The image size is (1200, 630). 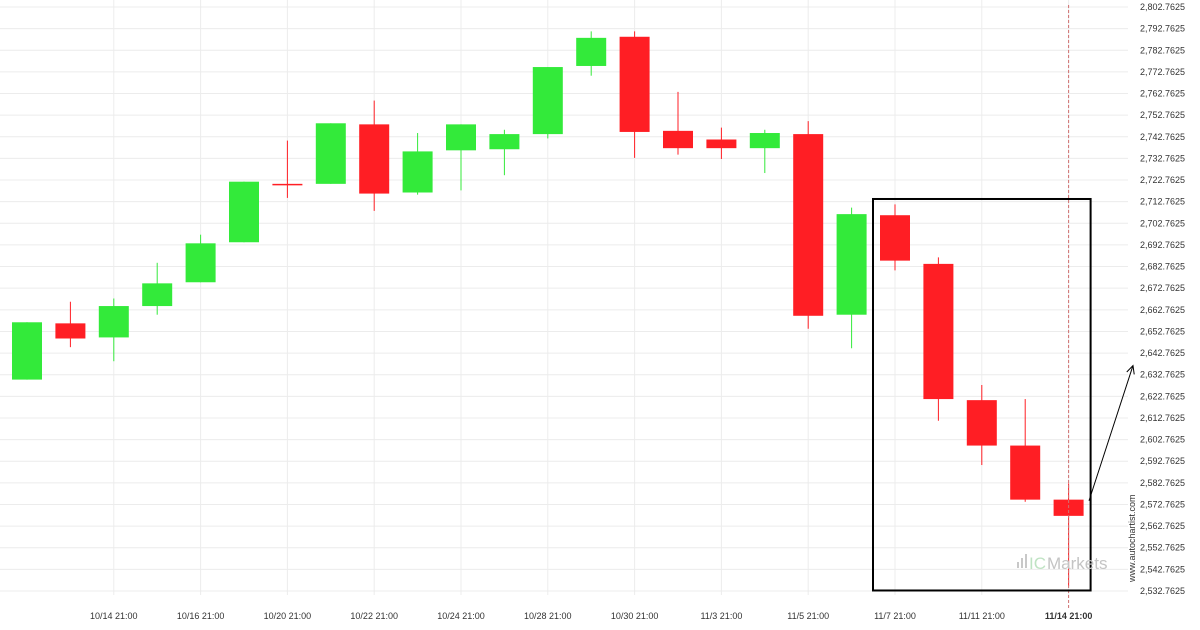 What do you see at coordinates (895, 616) in the screenshot?
I see `x-tick-label: 11/7 21:00` at bounding box center [895, 616].